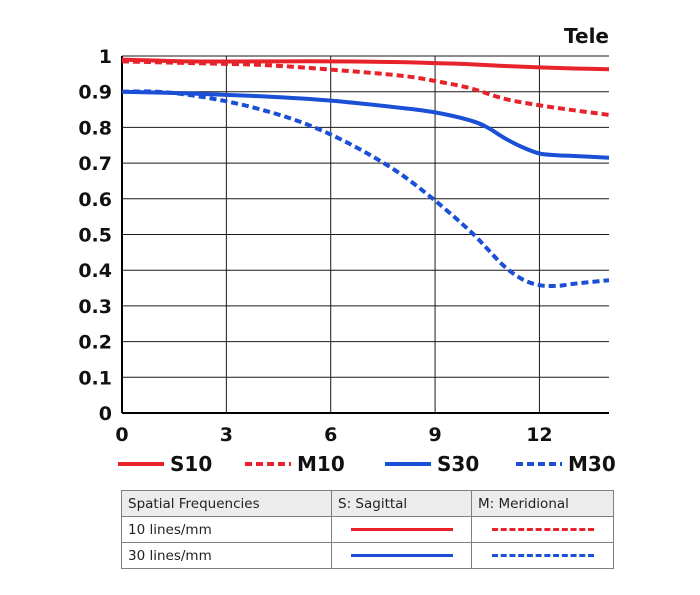 The height and width of the screenshot is (595, 700). I want to click on series-line-s10, so click(365, 64).